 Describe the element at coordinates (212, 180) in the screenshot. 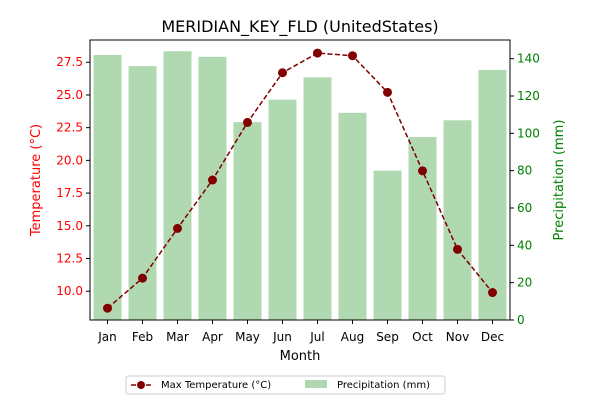

I see `temperature-point-apr` at that location.